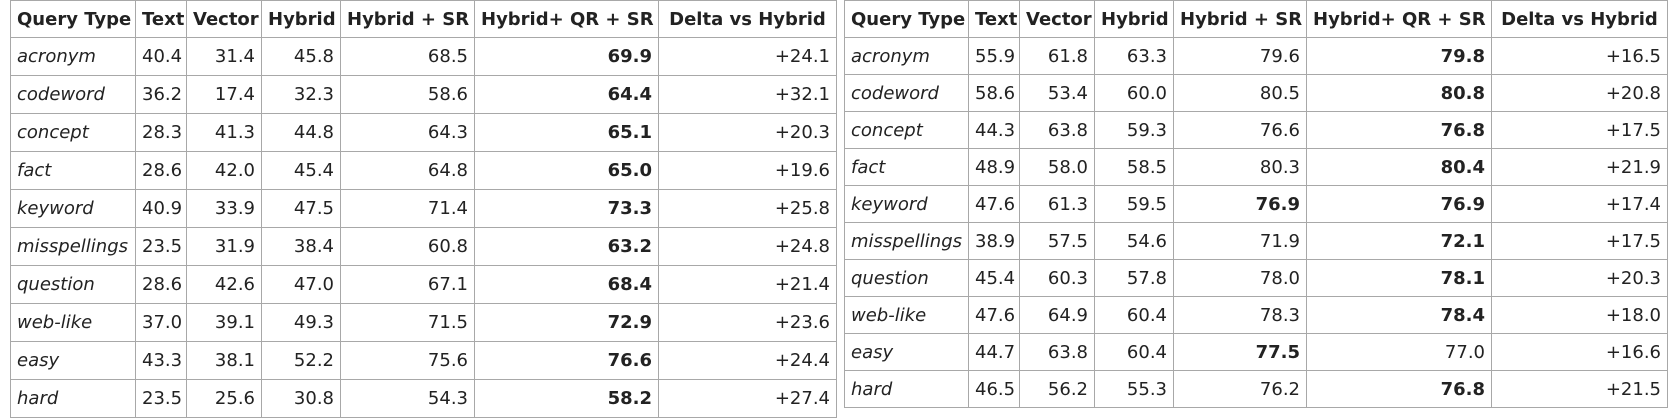 This screenshot has height=419, width=1671. I want to click on value-cell: 80.5, so click(1240, 93).